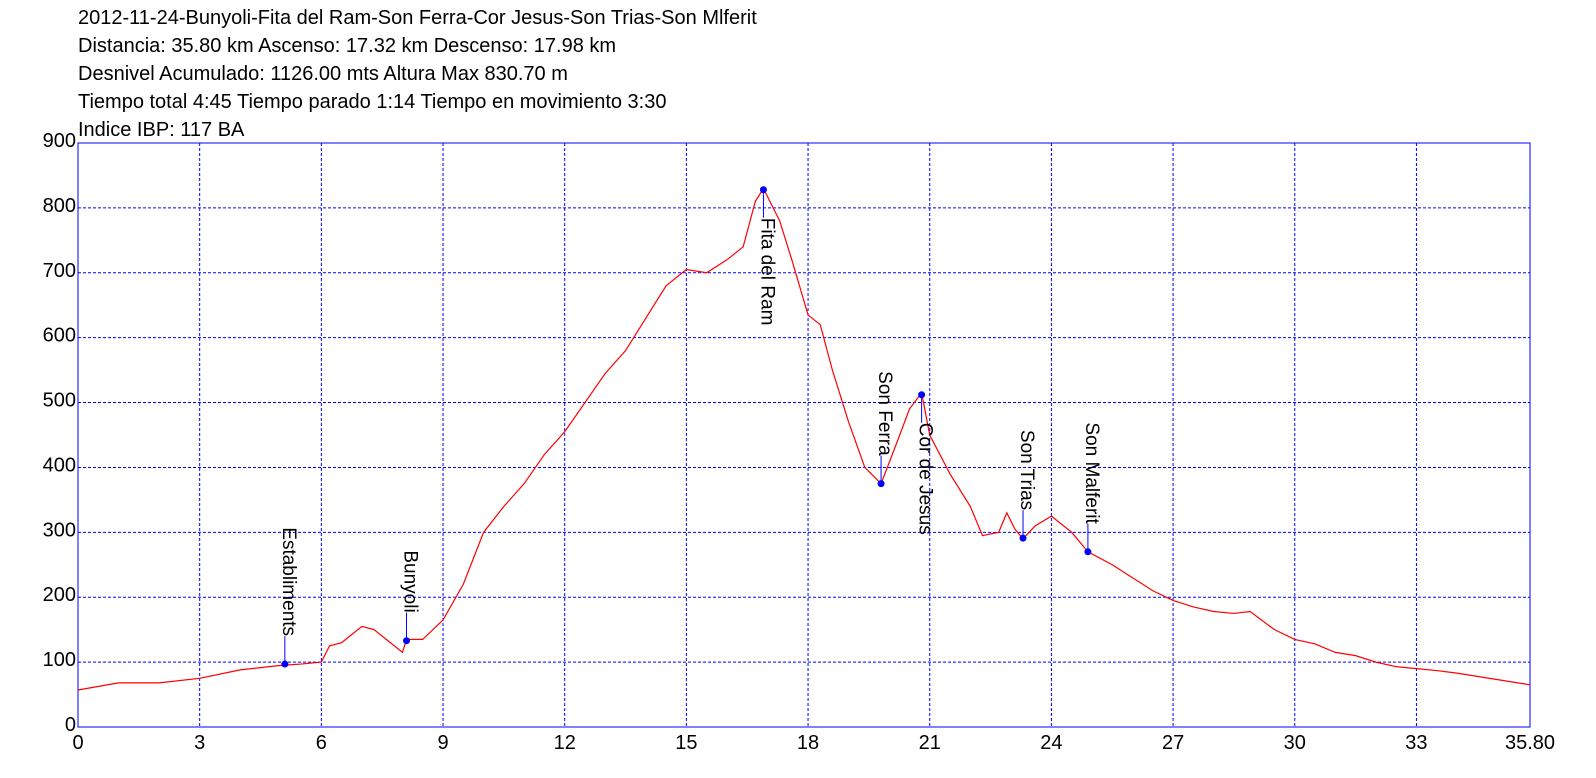  Describe the element at coordinates (59, 271) in the screenshot. I see `y-tick-label: 700` at that location.